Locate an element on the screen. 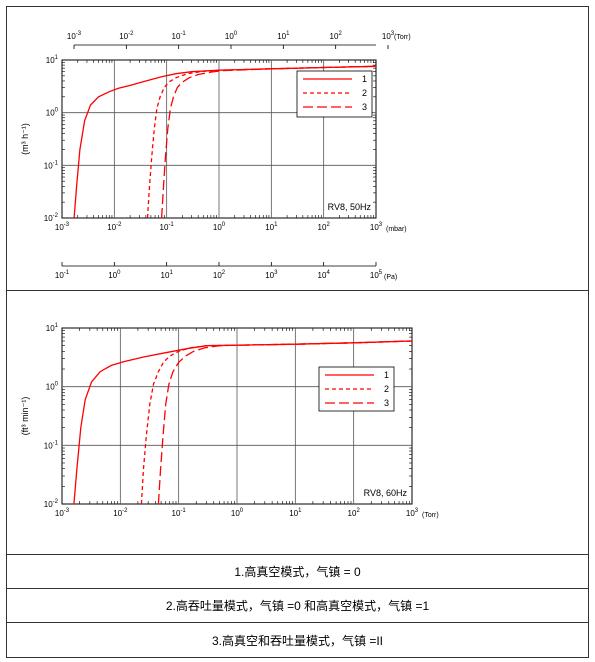 This screenshot has width=595, height=662. top-axis-tick-label: 10⁻² is located at coordinates (126, 36).